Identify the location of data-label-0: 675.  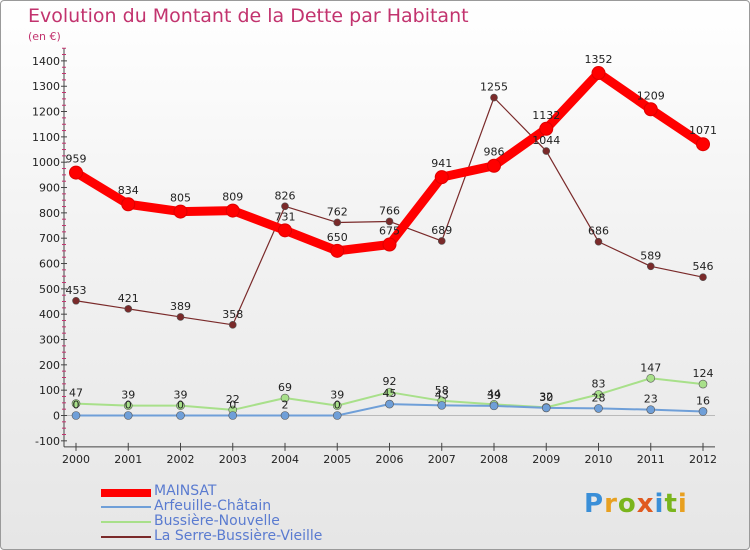
(389, 231).